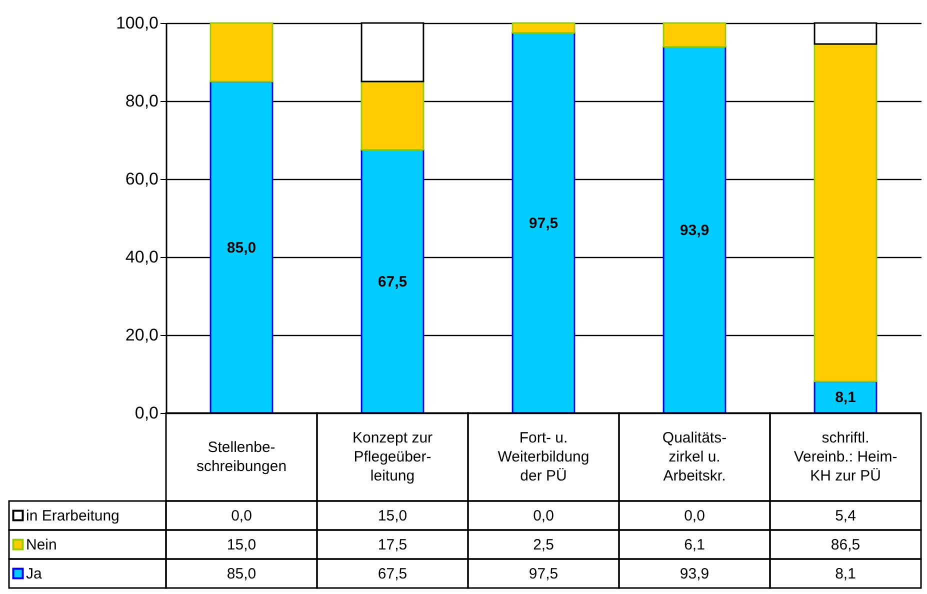 Image resolution: width=927 pixels, height=594 pixels. Describe the element at coordinates (543, 545) in the screenshot. I see `data-label: 2,5` at that location.